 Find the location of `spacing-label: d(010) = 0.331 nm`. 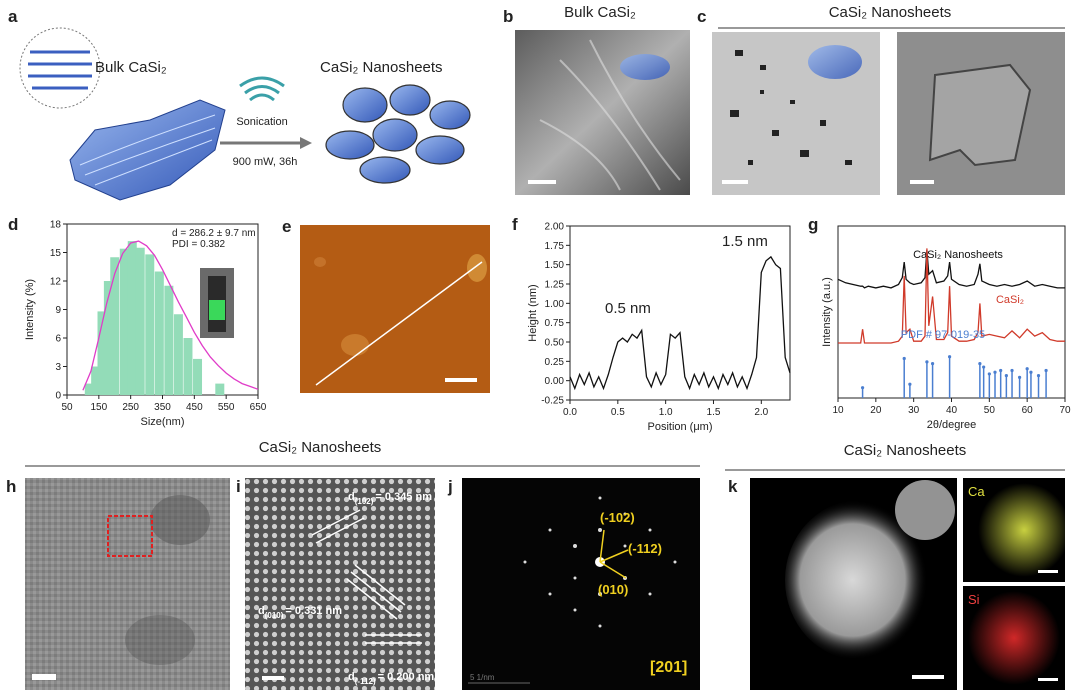

spacing-label: d(010) = 0.331 nm is located at coordinates (300, 612).